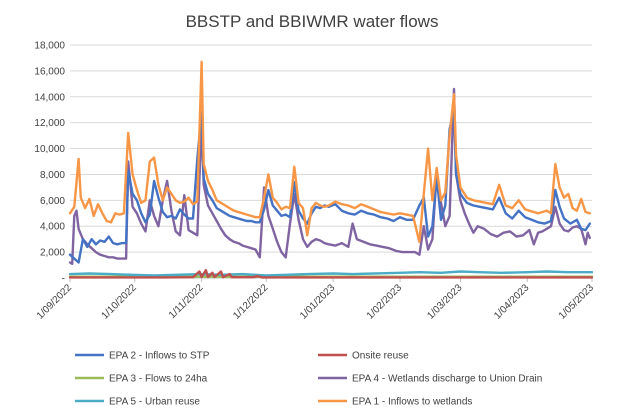 The image size is (625, 420). What do you see at coordinates (49, 123) in the screenshot?
I see `y-tick-label: 12,000` at bounding box center [49, 123].